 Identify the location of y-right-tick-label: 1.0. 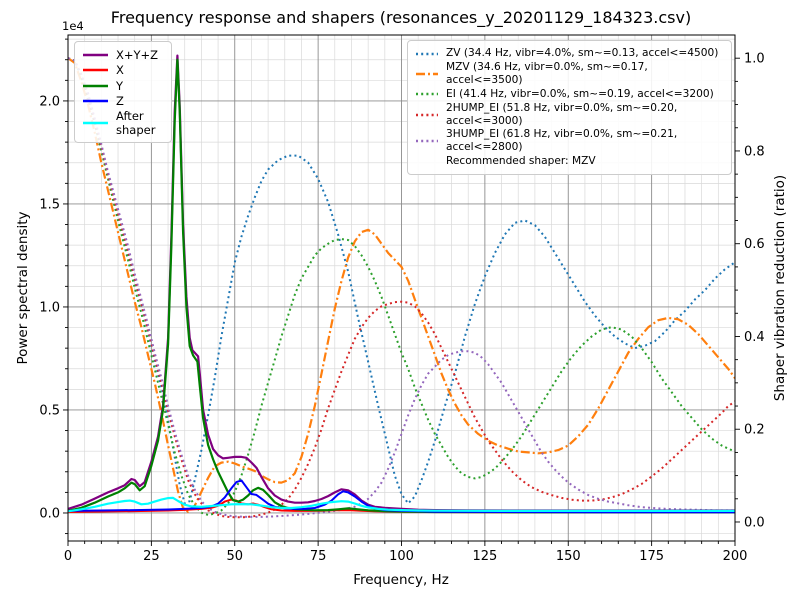
(754, 59).